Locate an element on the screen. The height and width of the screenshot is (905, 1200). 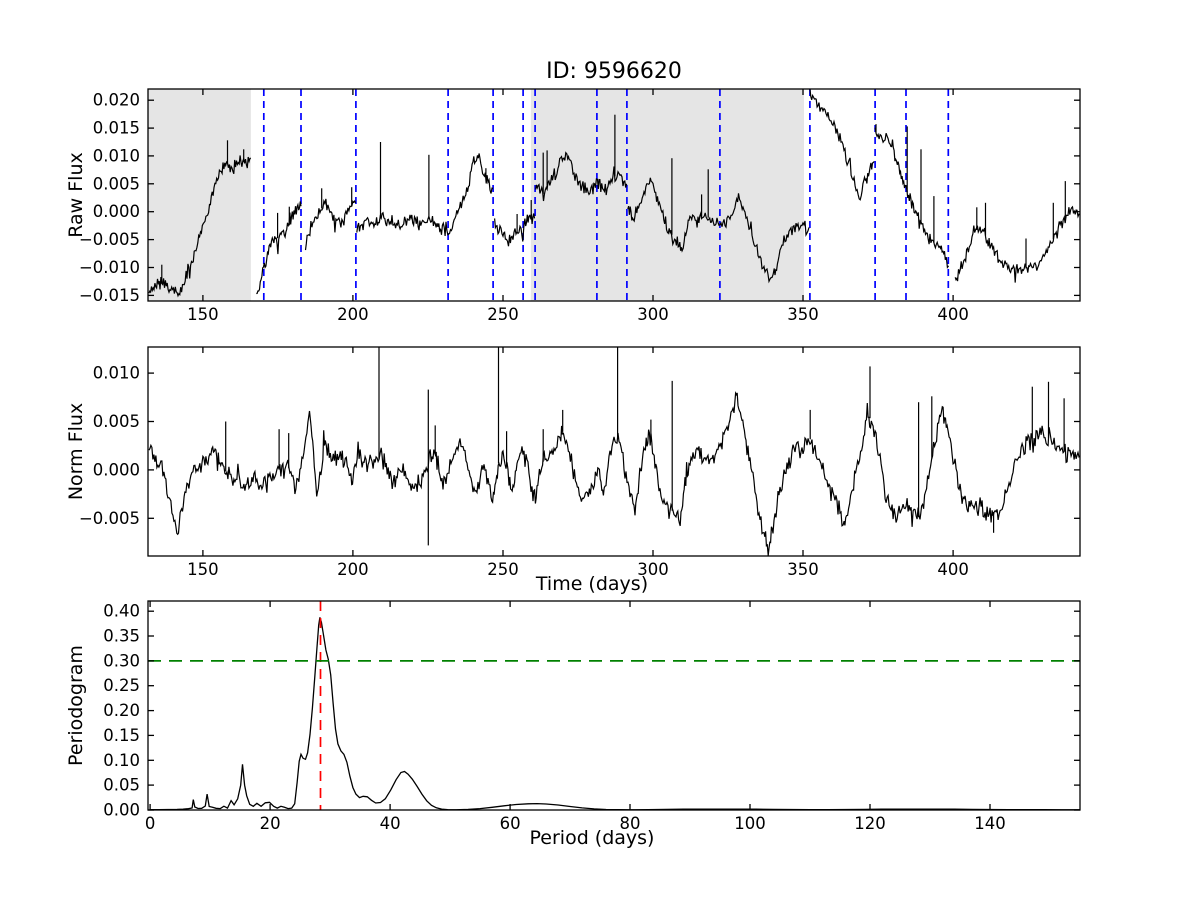
x-tick-label: 0 is located at coordinates (150, 823).